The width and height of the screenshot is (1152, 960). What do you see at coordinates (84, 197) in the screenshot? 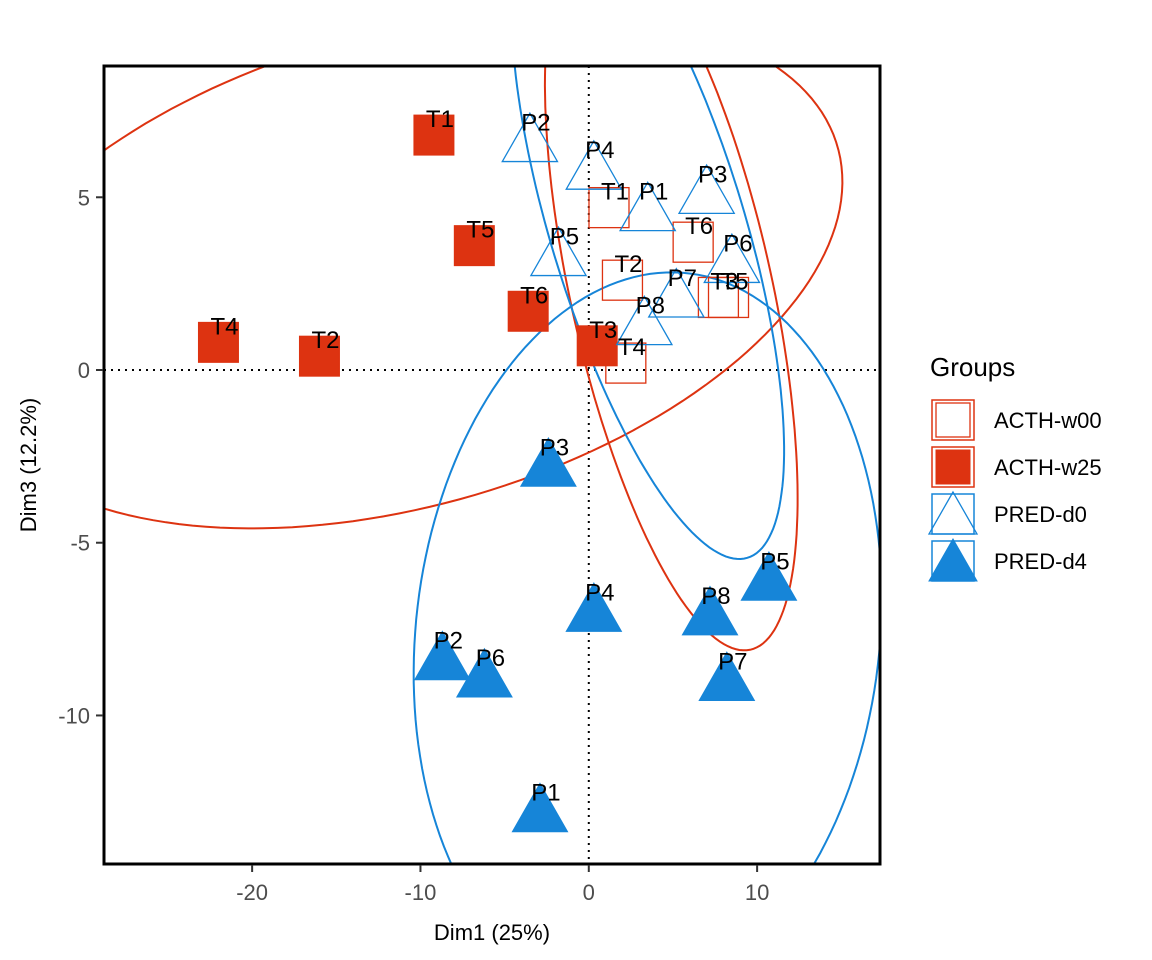
I see `y-tick-label: 5` at bounding box center [84, 197].